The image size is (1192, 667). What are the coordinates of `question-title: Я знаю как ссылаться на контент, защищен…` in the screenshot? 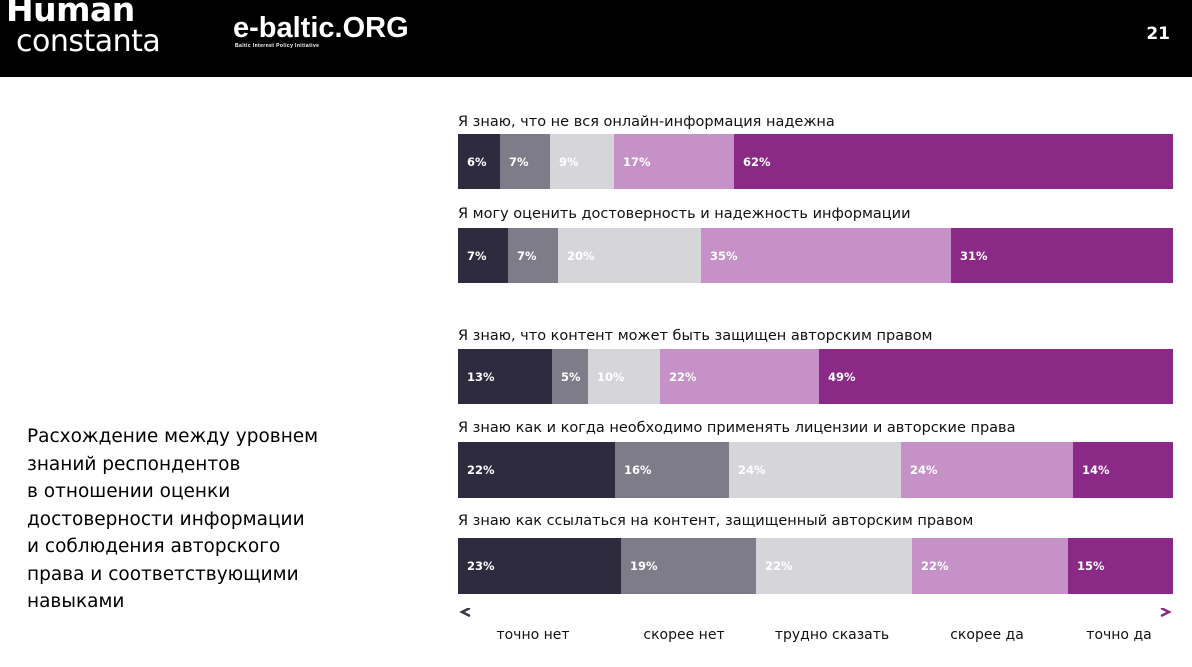 It's located at (716, 521).